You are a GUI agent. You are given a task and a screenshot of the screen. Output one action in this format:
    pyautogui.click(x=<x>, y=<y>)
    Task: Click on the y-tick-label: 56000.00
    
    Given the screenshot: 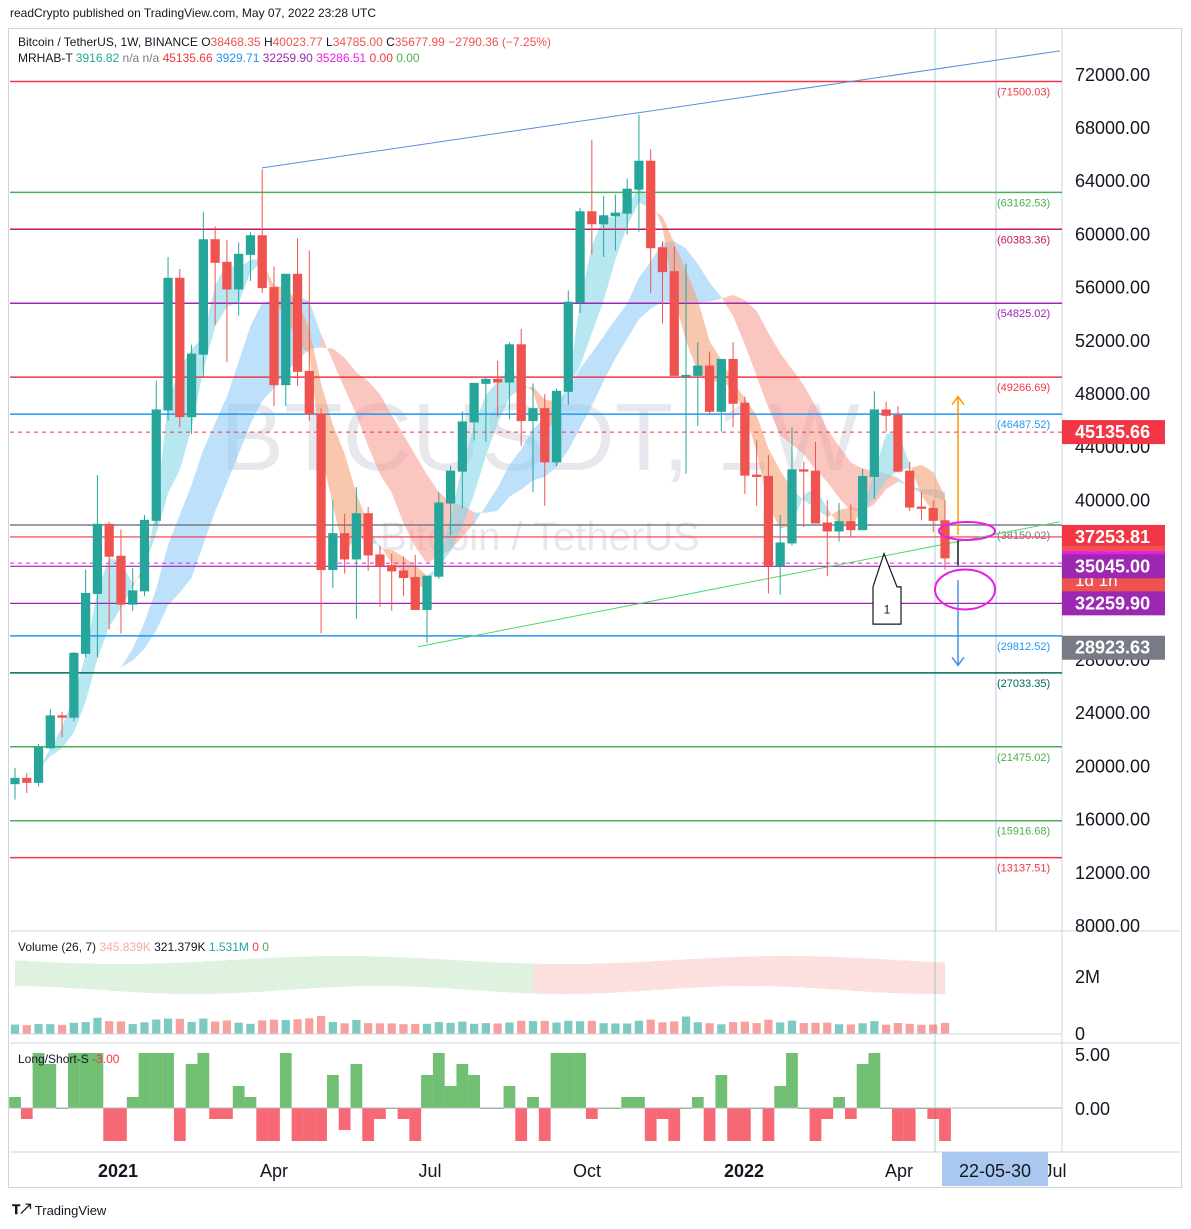 What is the action you would take?
    pyautogui.click(x=1112, y=288)
    